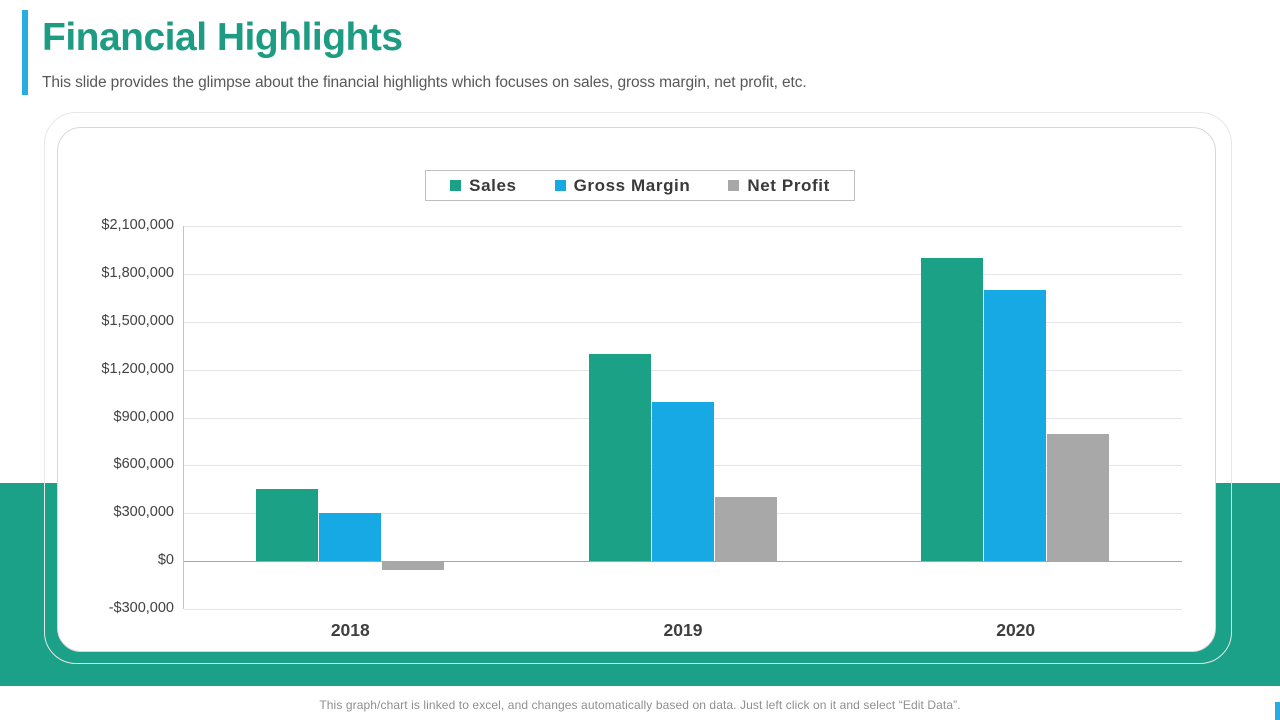 This screenshot has width=1280, height=720. I want to click on y-axis-tick-label: $2,100,000, so click(137, 225).